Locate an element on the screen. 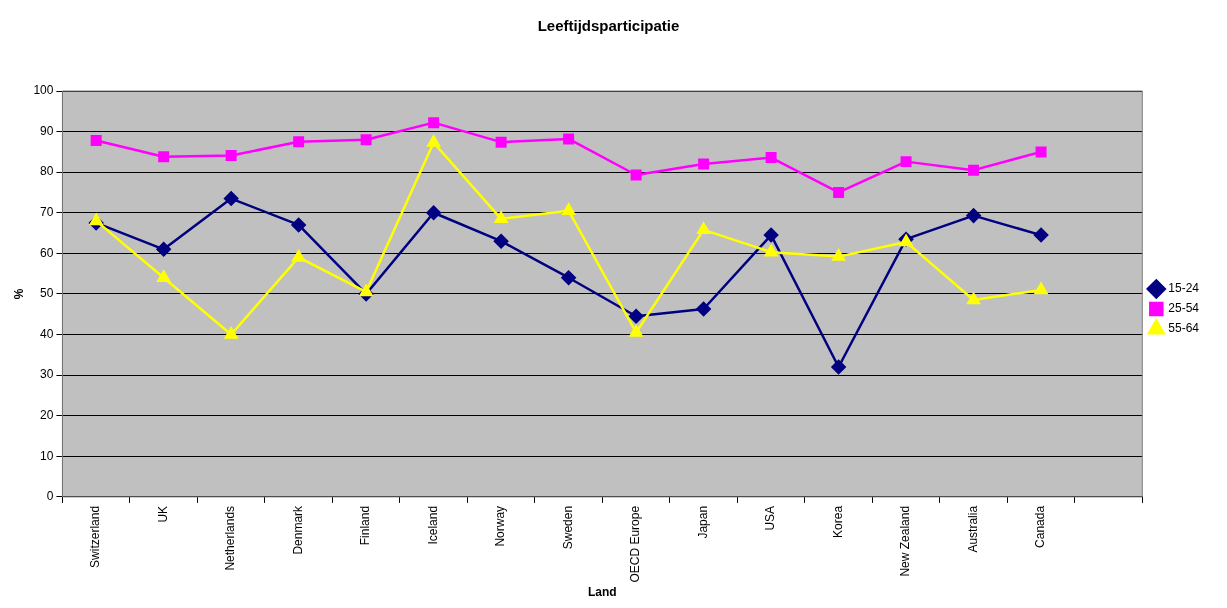 The image size is (1227, 608). y-tick-label: 60 is located at coordinates (47, 252).